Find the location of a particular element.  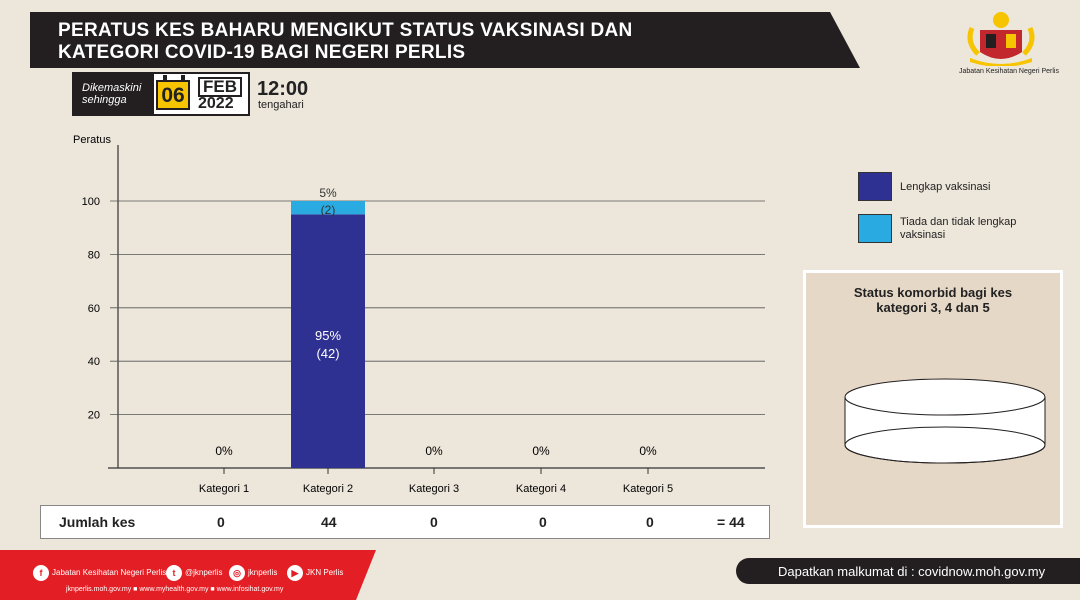

update-time: 12:00 is located at coordinates (283, 89).